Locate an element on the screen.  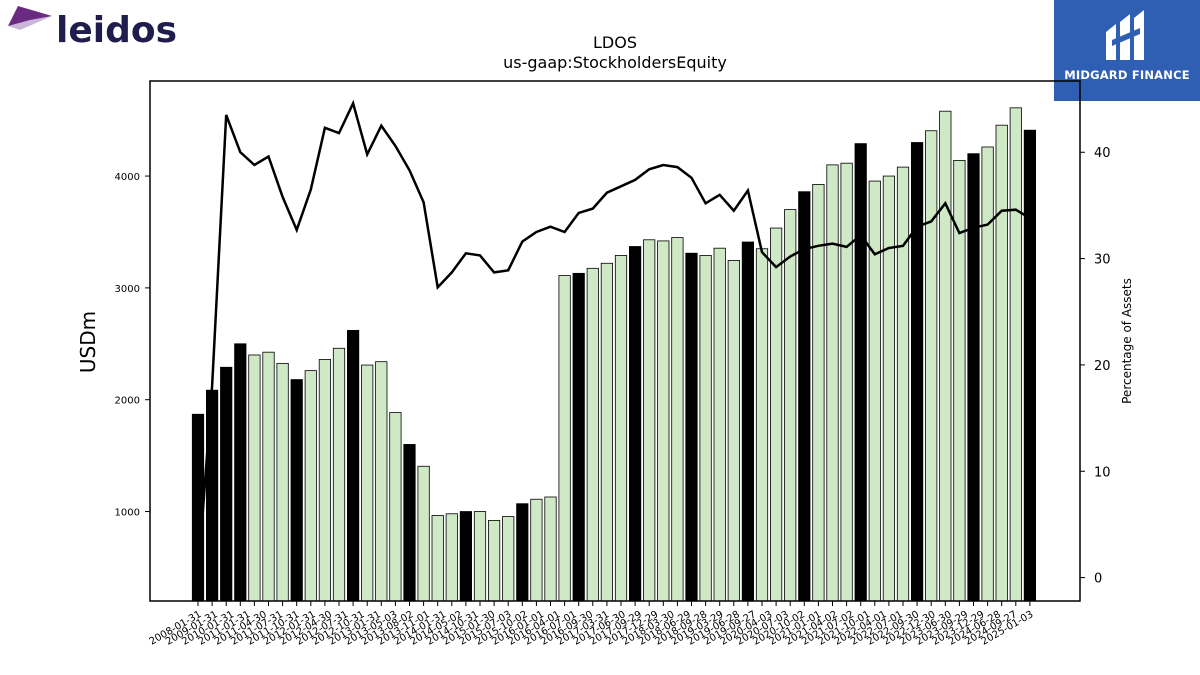
y2-axis-label: Percentage of Assets is located at coordinates (1127, 341).